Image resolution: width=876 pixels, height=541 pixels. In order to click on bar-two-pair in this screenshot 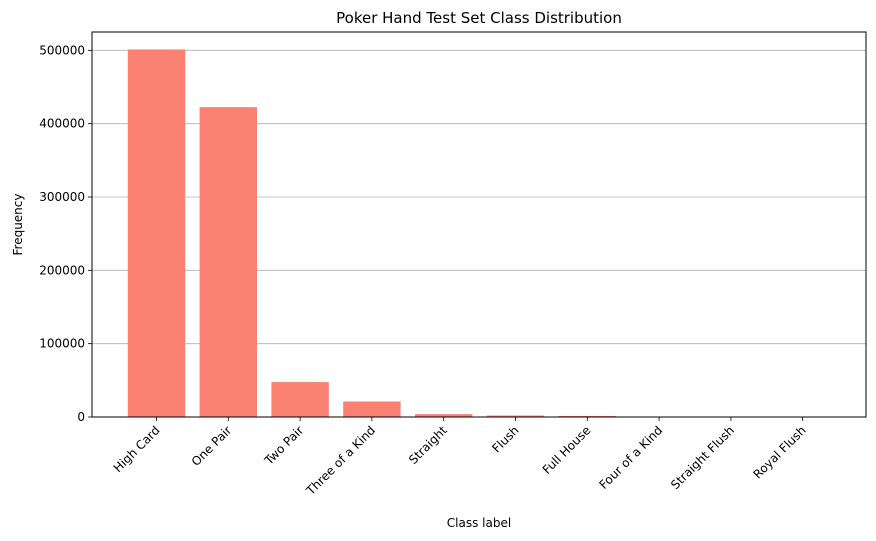, I will do `click(300, 399)`.